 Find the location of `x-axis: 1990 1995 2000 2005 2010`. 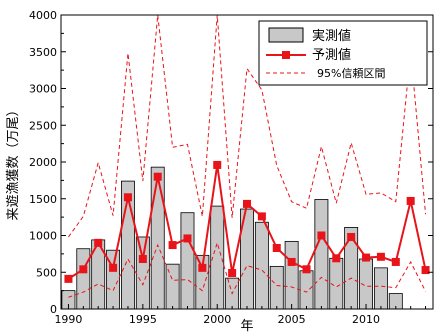

x-axis: 1990 1995 2000 2005 2010 is located at coordinates (240, 315).